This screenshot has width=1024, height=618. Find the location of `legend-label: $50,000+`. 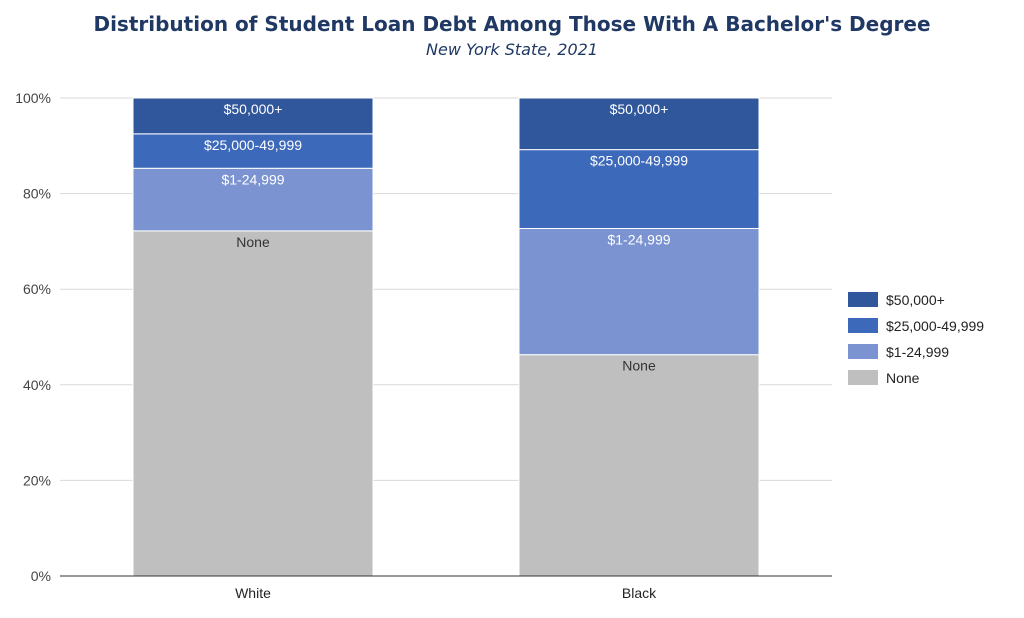

legend-label: $50,000+ is located at coordinates (915, 300).